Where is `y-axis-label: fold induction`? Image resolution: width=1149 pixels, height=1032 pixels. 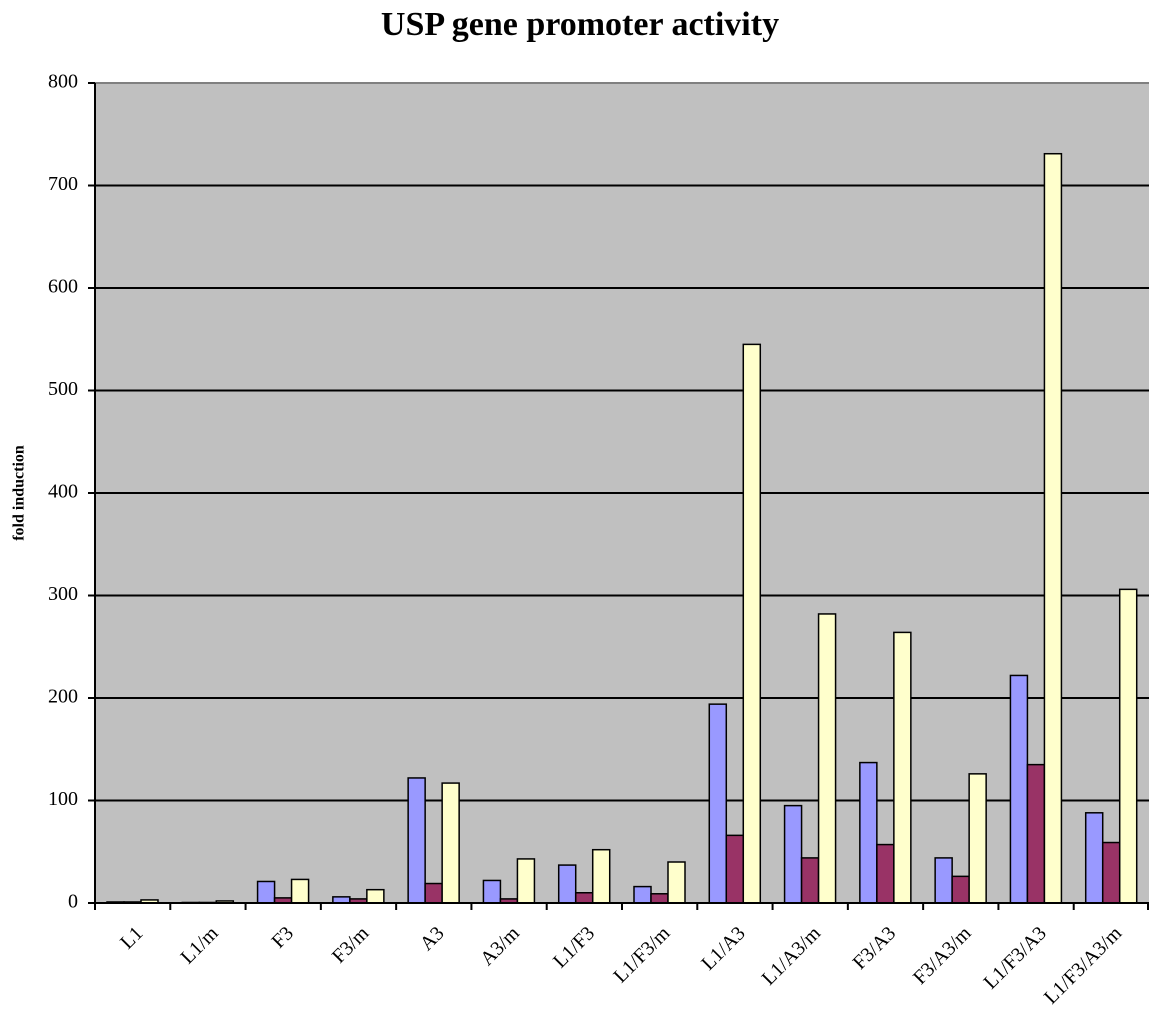
y-axis-label: fold induction is located at coordinates (19, 493).